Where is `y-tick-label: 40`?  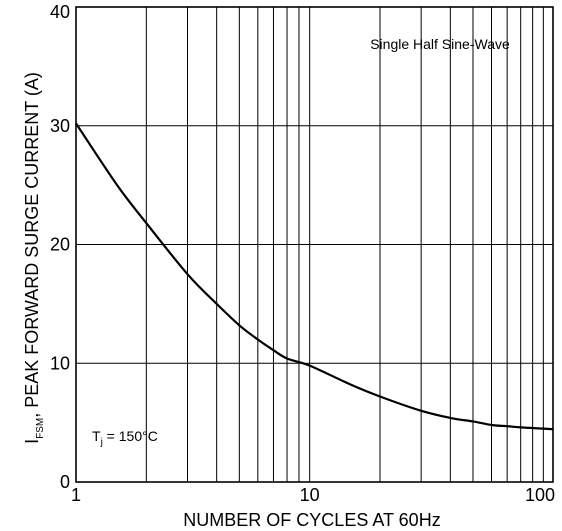 y-tick-label: 40 is located at coordinates (60, 12).